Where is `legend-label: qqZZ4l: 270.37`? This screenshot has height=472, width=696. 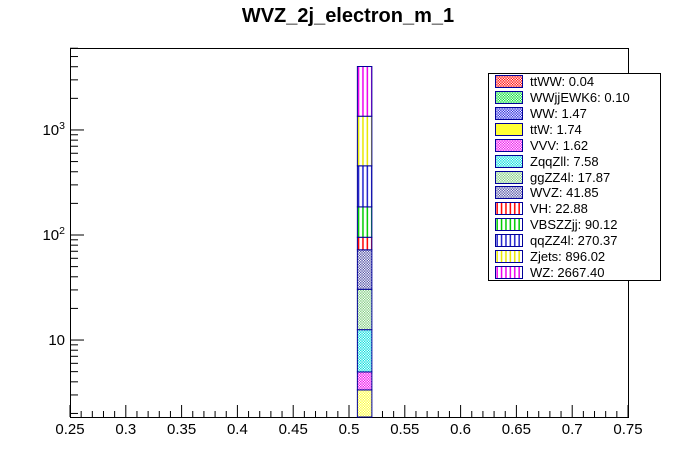
legend-label: qqZZ4l: 270.37 is located at coordinates (574, 240).